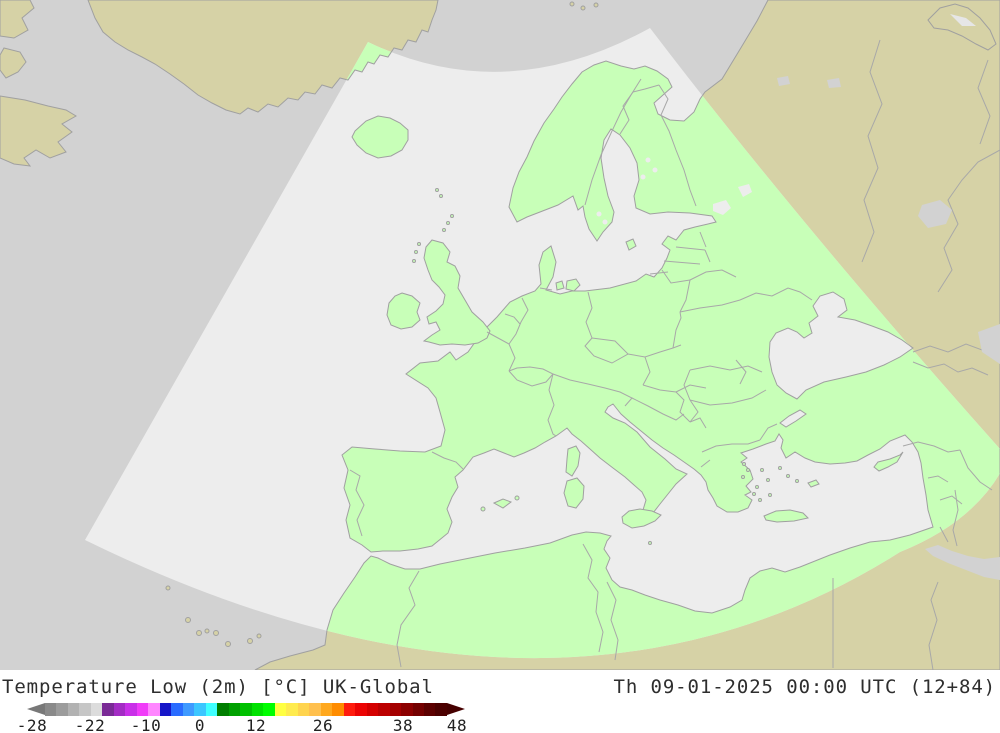  Describe the element at coordinates (32, 724) in the screenshot. I see `colorbar-tick: -28` at that location.